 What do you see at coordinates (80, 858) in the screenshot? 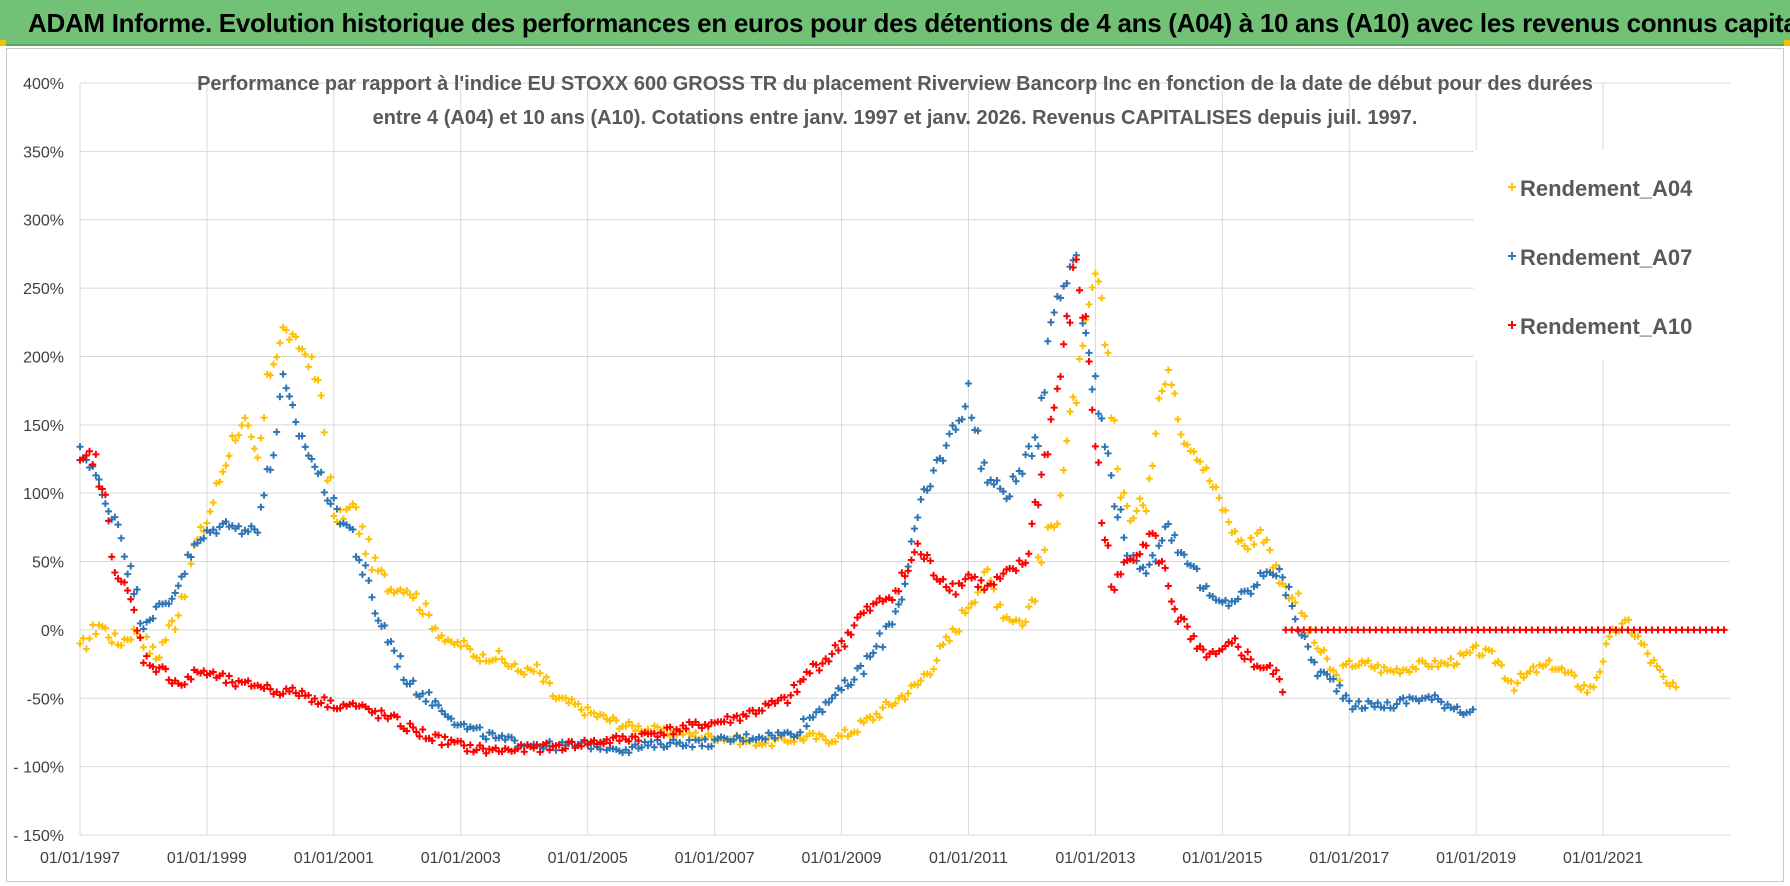
I see `x-tick-label: 01/01/1997` at bounding box center [80, 858].